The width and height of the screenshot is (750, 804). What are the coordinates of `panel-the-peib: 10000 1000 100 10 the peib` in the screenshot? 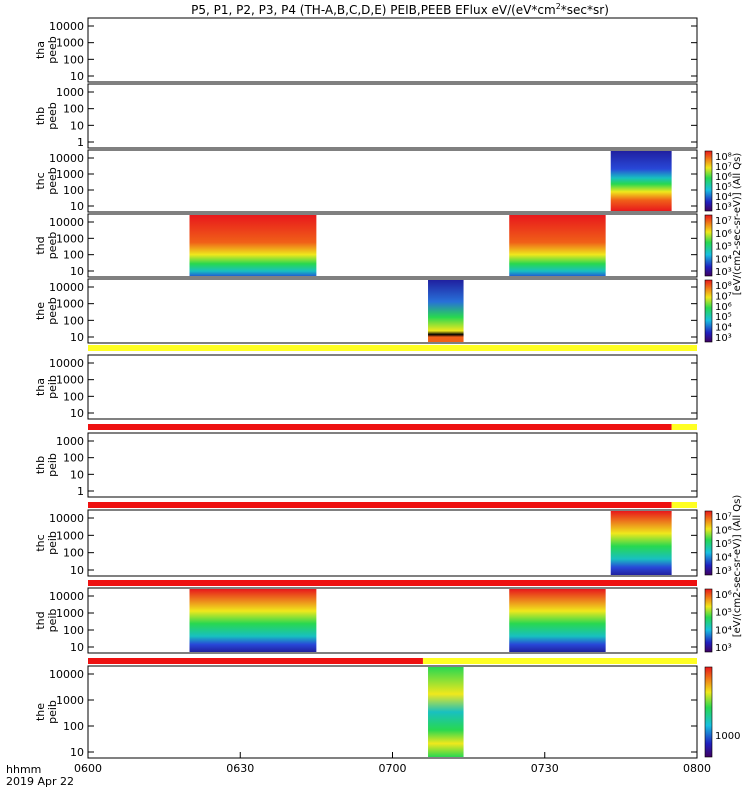 It's located at (366, 712).